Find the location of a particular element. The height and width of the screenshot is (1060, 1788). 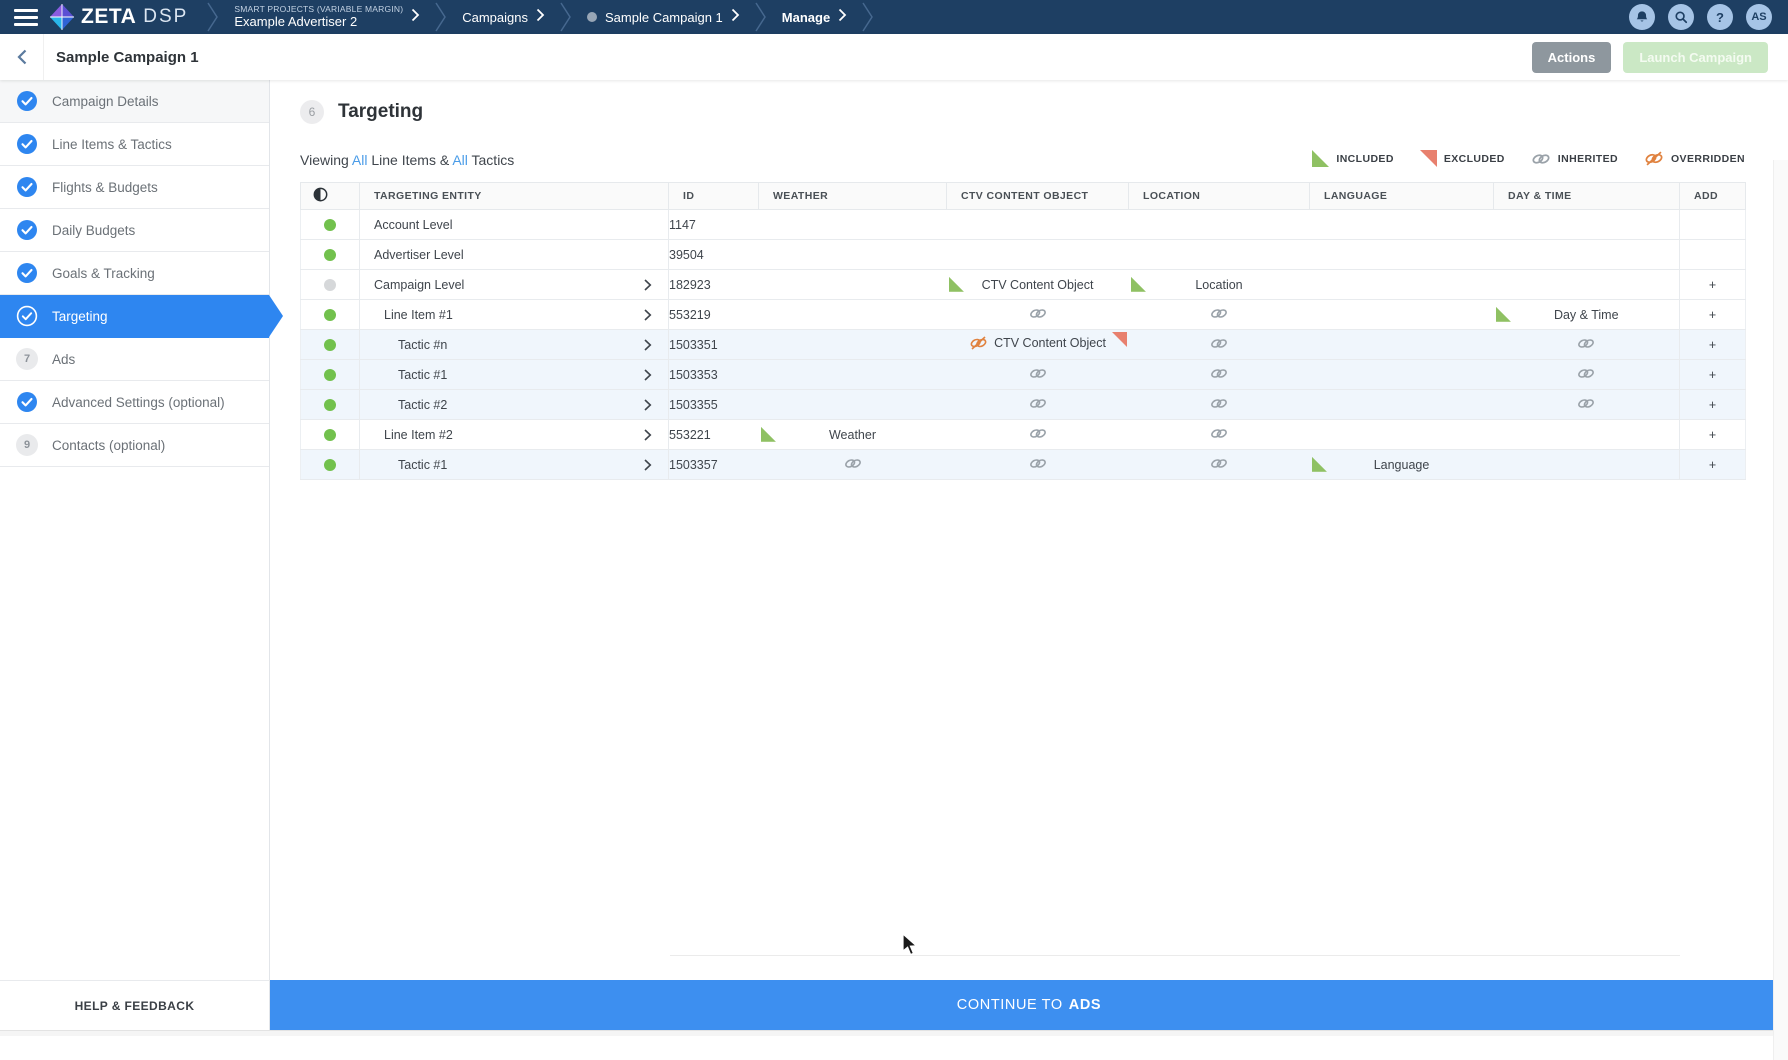

targeting-entity-label: Advertiser Level is located at coordinates (419, 254).